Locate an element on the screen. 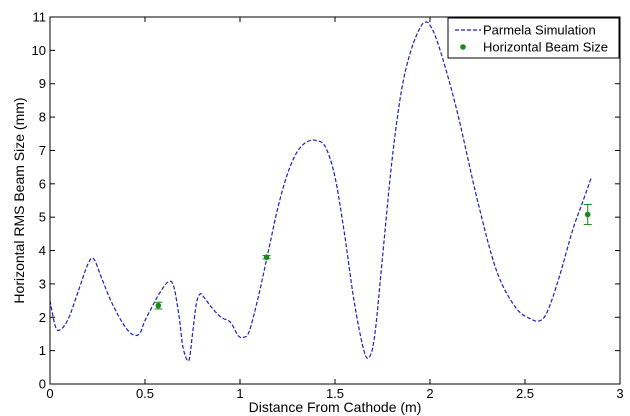 The image size is (630, 416). y-tick-label: 2 is located at coordinates (42, 317).